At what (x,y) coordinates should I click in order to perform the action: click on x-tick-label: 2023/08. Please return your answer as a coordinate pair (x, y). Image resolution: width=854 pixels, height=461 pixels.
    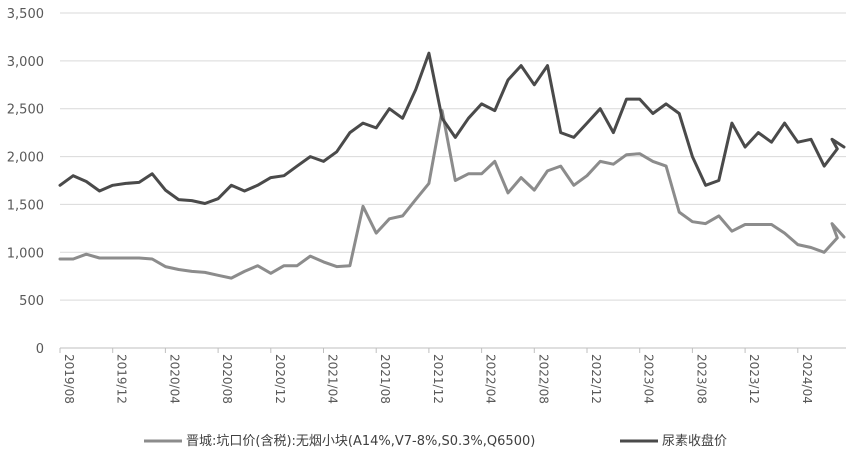
    Looking at the image, I should click on (701, 379).